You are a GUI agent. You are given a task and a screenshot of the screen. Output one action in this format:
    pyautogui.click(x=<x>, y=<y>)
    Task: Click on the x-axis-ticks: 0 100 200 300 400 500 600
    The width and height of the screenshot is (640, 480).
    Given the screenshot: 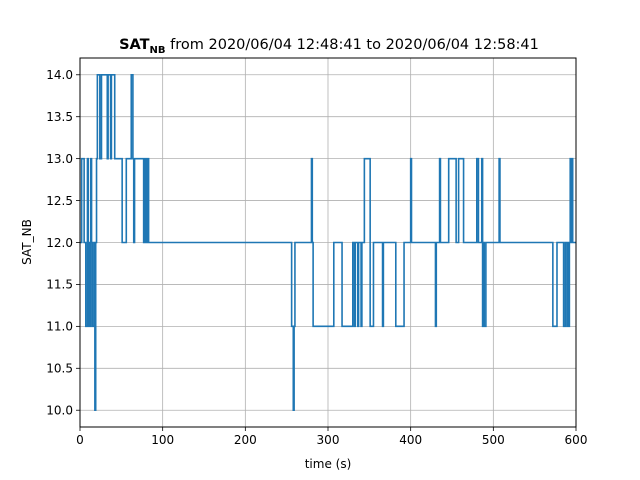 What is the action you would take?
    pyautogui.click(x=331, y=437)
    